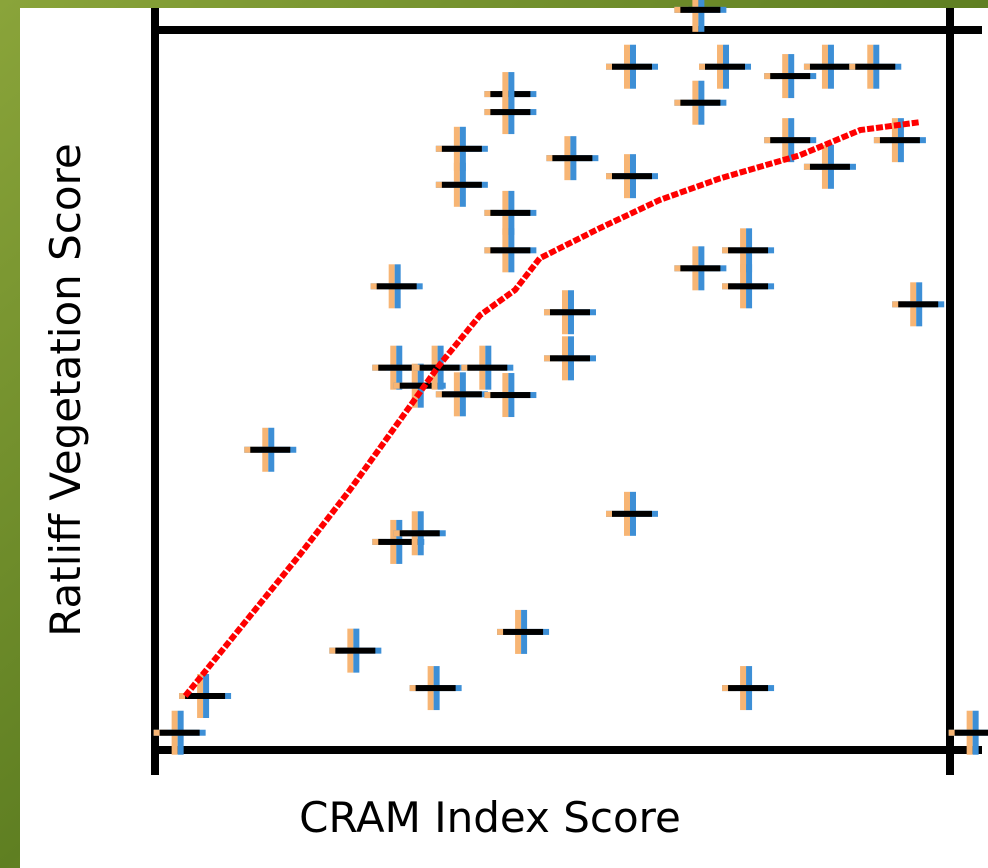 Image resolution: width=988 pixels, height=868 pixels. What do you see at coordinates (65, 390) in the screenshot?
I see `y-axis-label: Ratliff Vegetation Score` at bounding box center [65, 390].